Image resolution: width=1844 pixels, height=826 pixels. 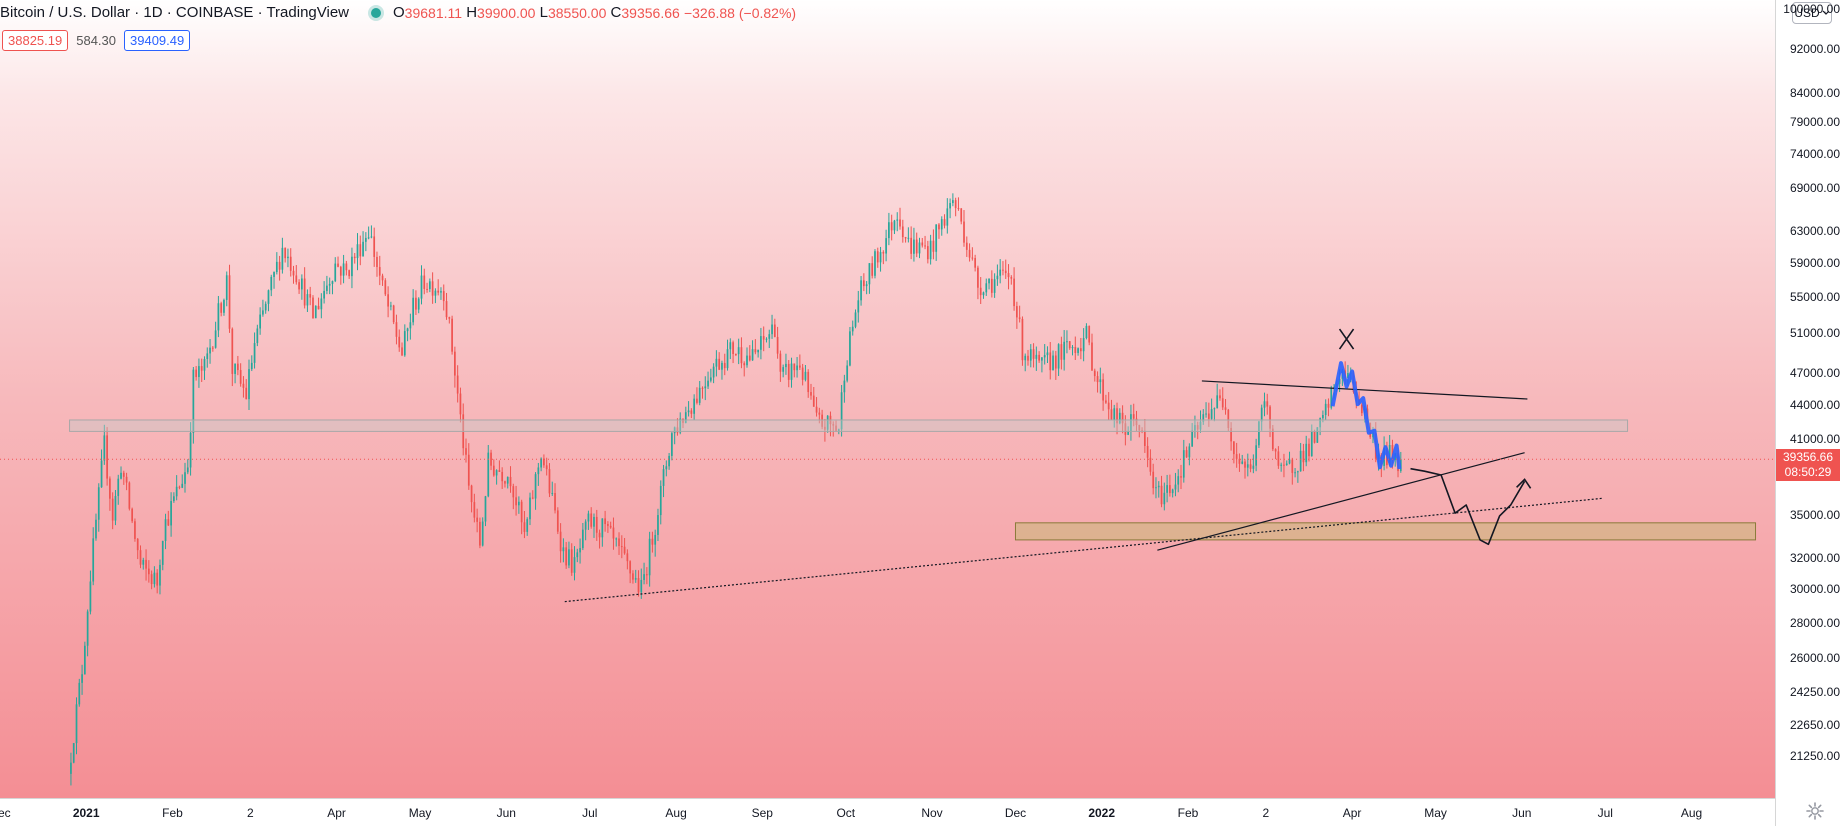 What do you see at coordinates (1809, 413) in the screenshot?
I see `price-axis` at bounding box center [1809, 413].